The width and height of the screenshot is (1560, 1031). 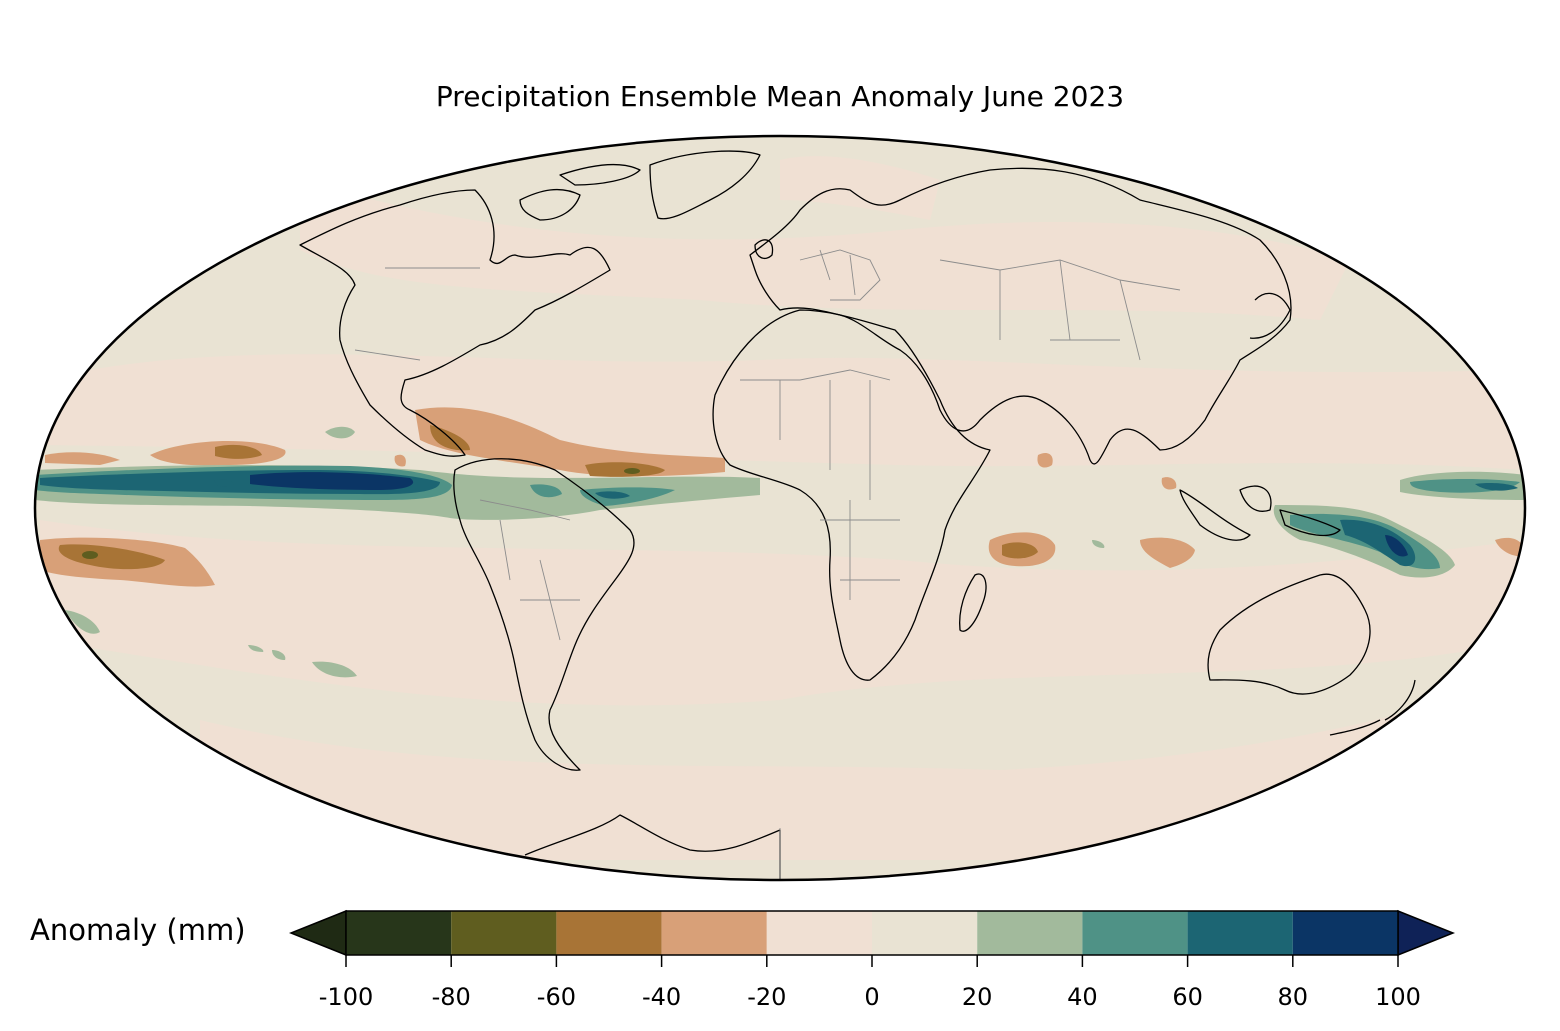 What do you see at coordinates (1293, 997) in the screenshot?
I see `colorbar-tick-label: 80` at bounding box center [1293, 997].